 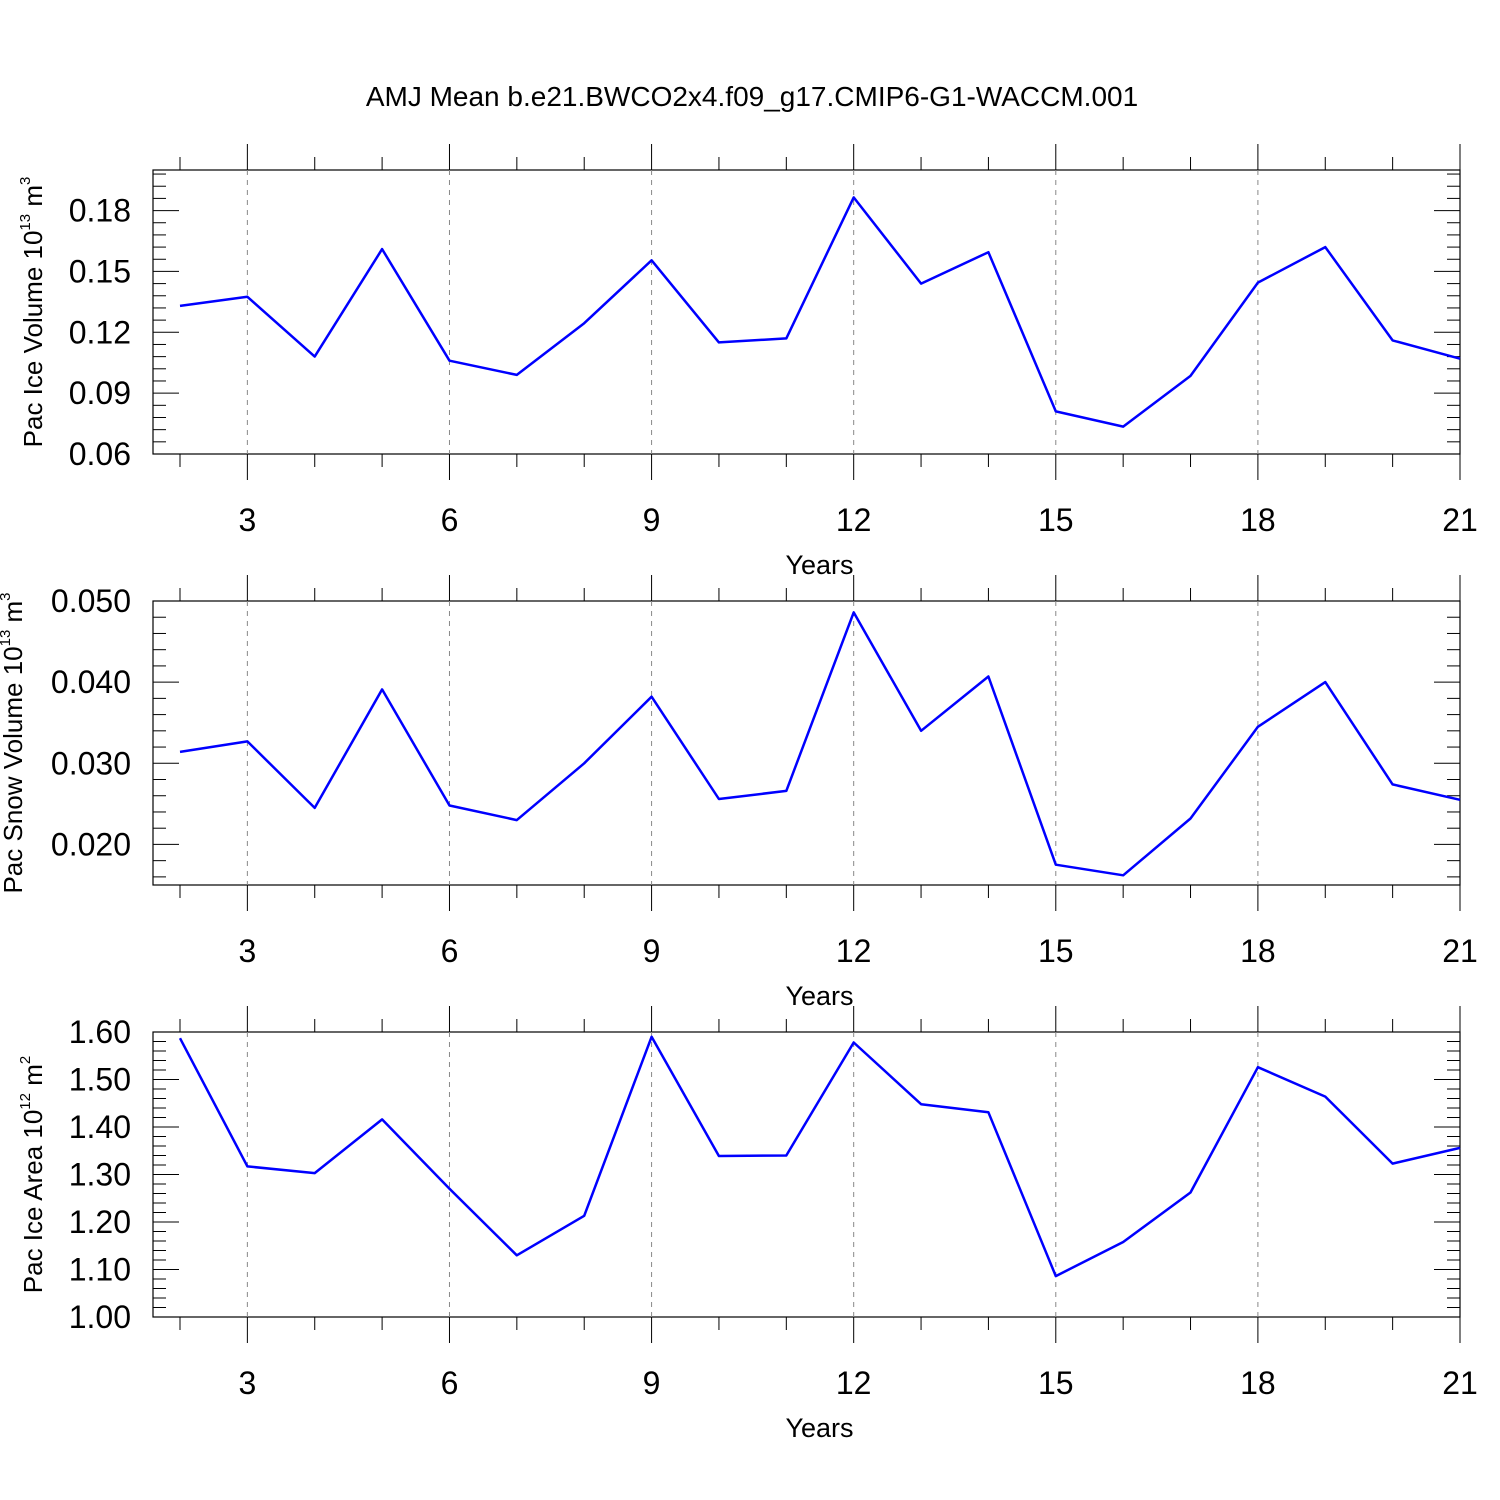 I want to click on y-tick-label: 1.10, so click(x=100, y=1270).